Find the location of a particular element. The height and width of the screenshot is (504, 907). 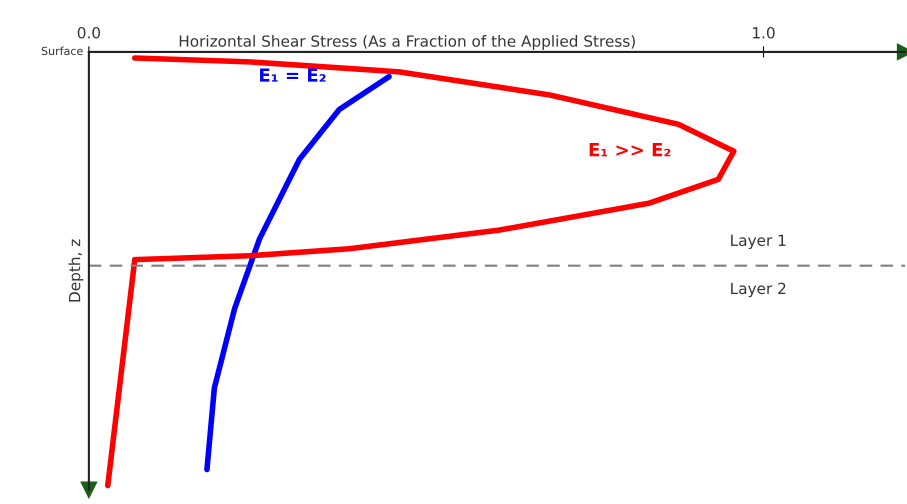

x-tick-label: 1.0 is located at coordinates (764, 32).